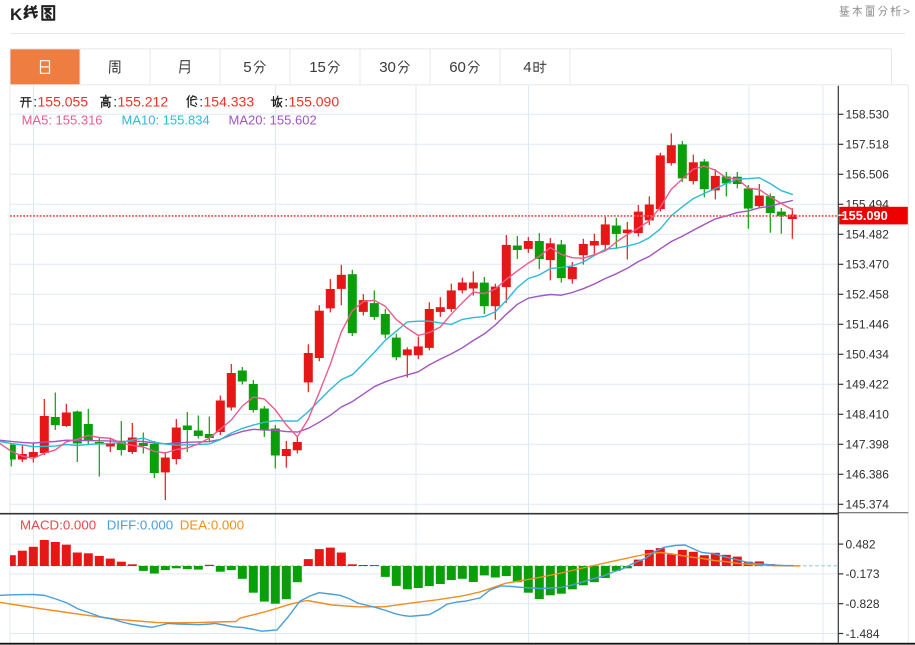  Describe the element at coordinates (63, 102) in the screenshot. I see `svg-text: 155.055` at that location.